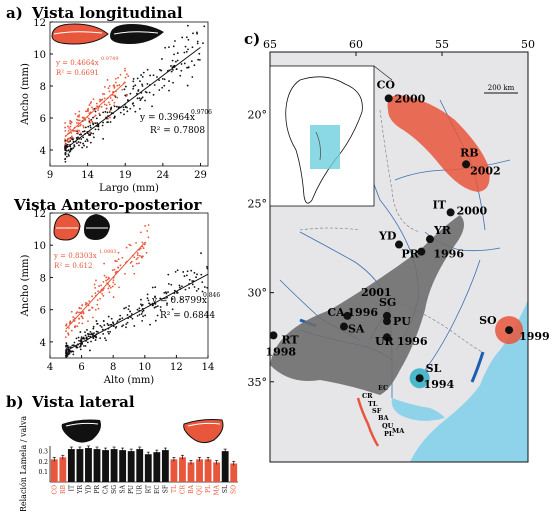 This screenshot has height=515, width=556. What do you see at coordinates (39, 246) in the screenshot?
I see `y-tick-label: 10` at bounding box center [39, 246].